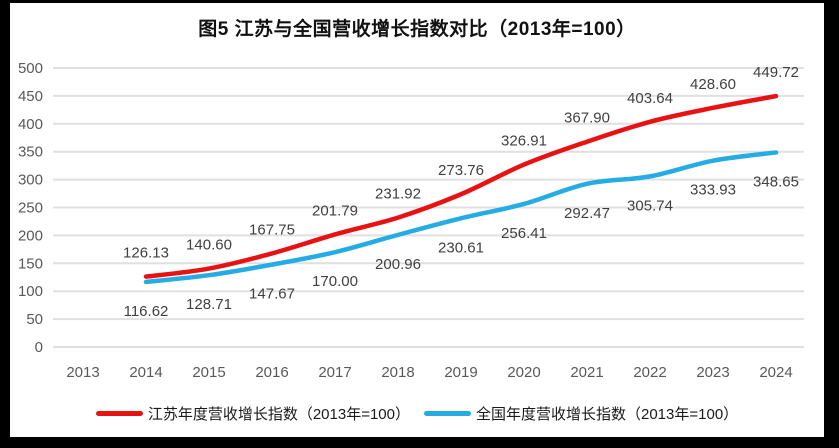 This screenshot has width=839, height=448. I want to click on y-tick-label: 0, so click(39, 347).